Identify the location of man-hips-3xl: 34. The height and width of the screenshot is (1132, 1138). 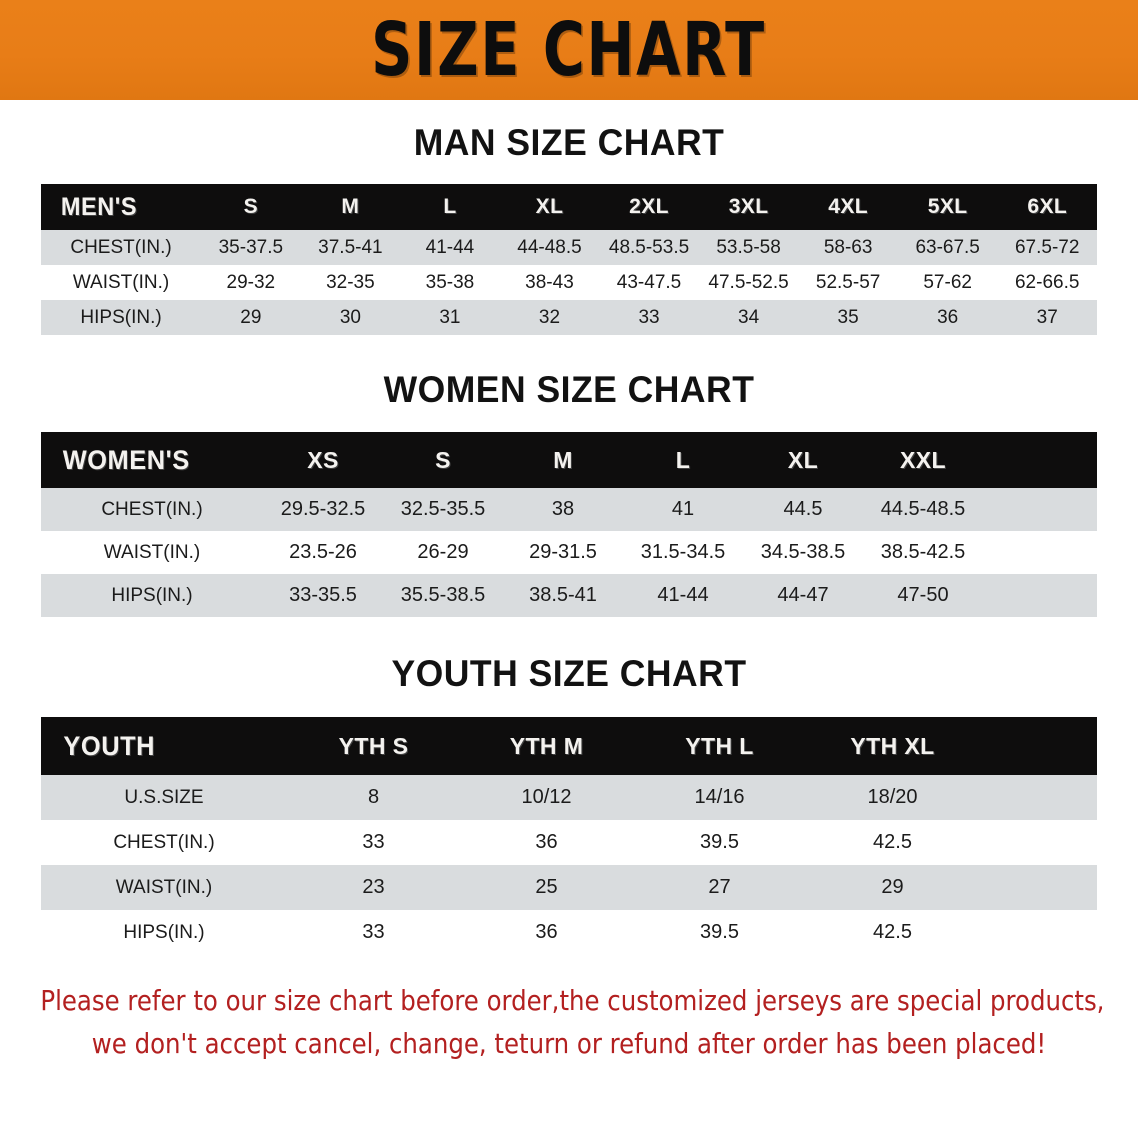
(749, 317).